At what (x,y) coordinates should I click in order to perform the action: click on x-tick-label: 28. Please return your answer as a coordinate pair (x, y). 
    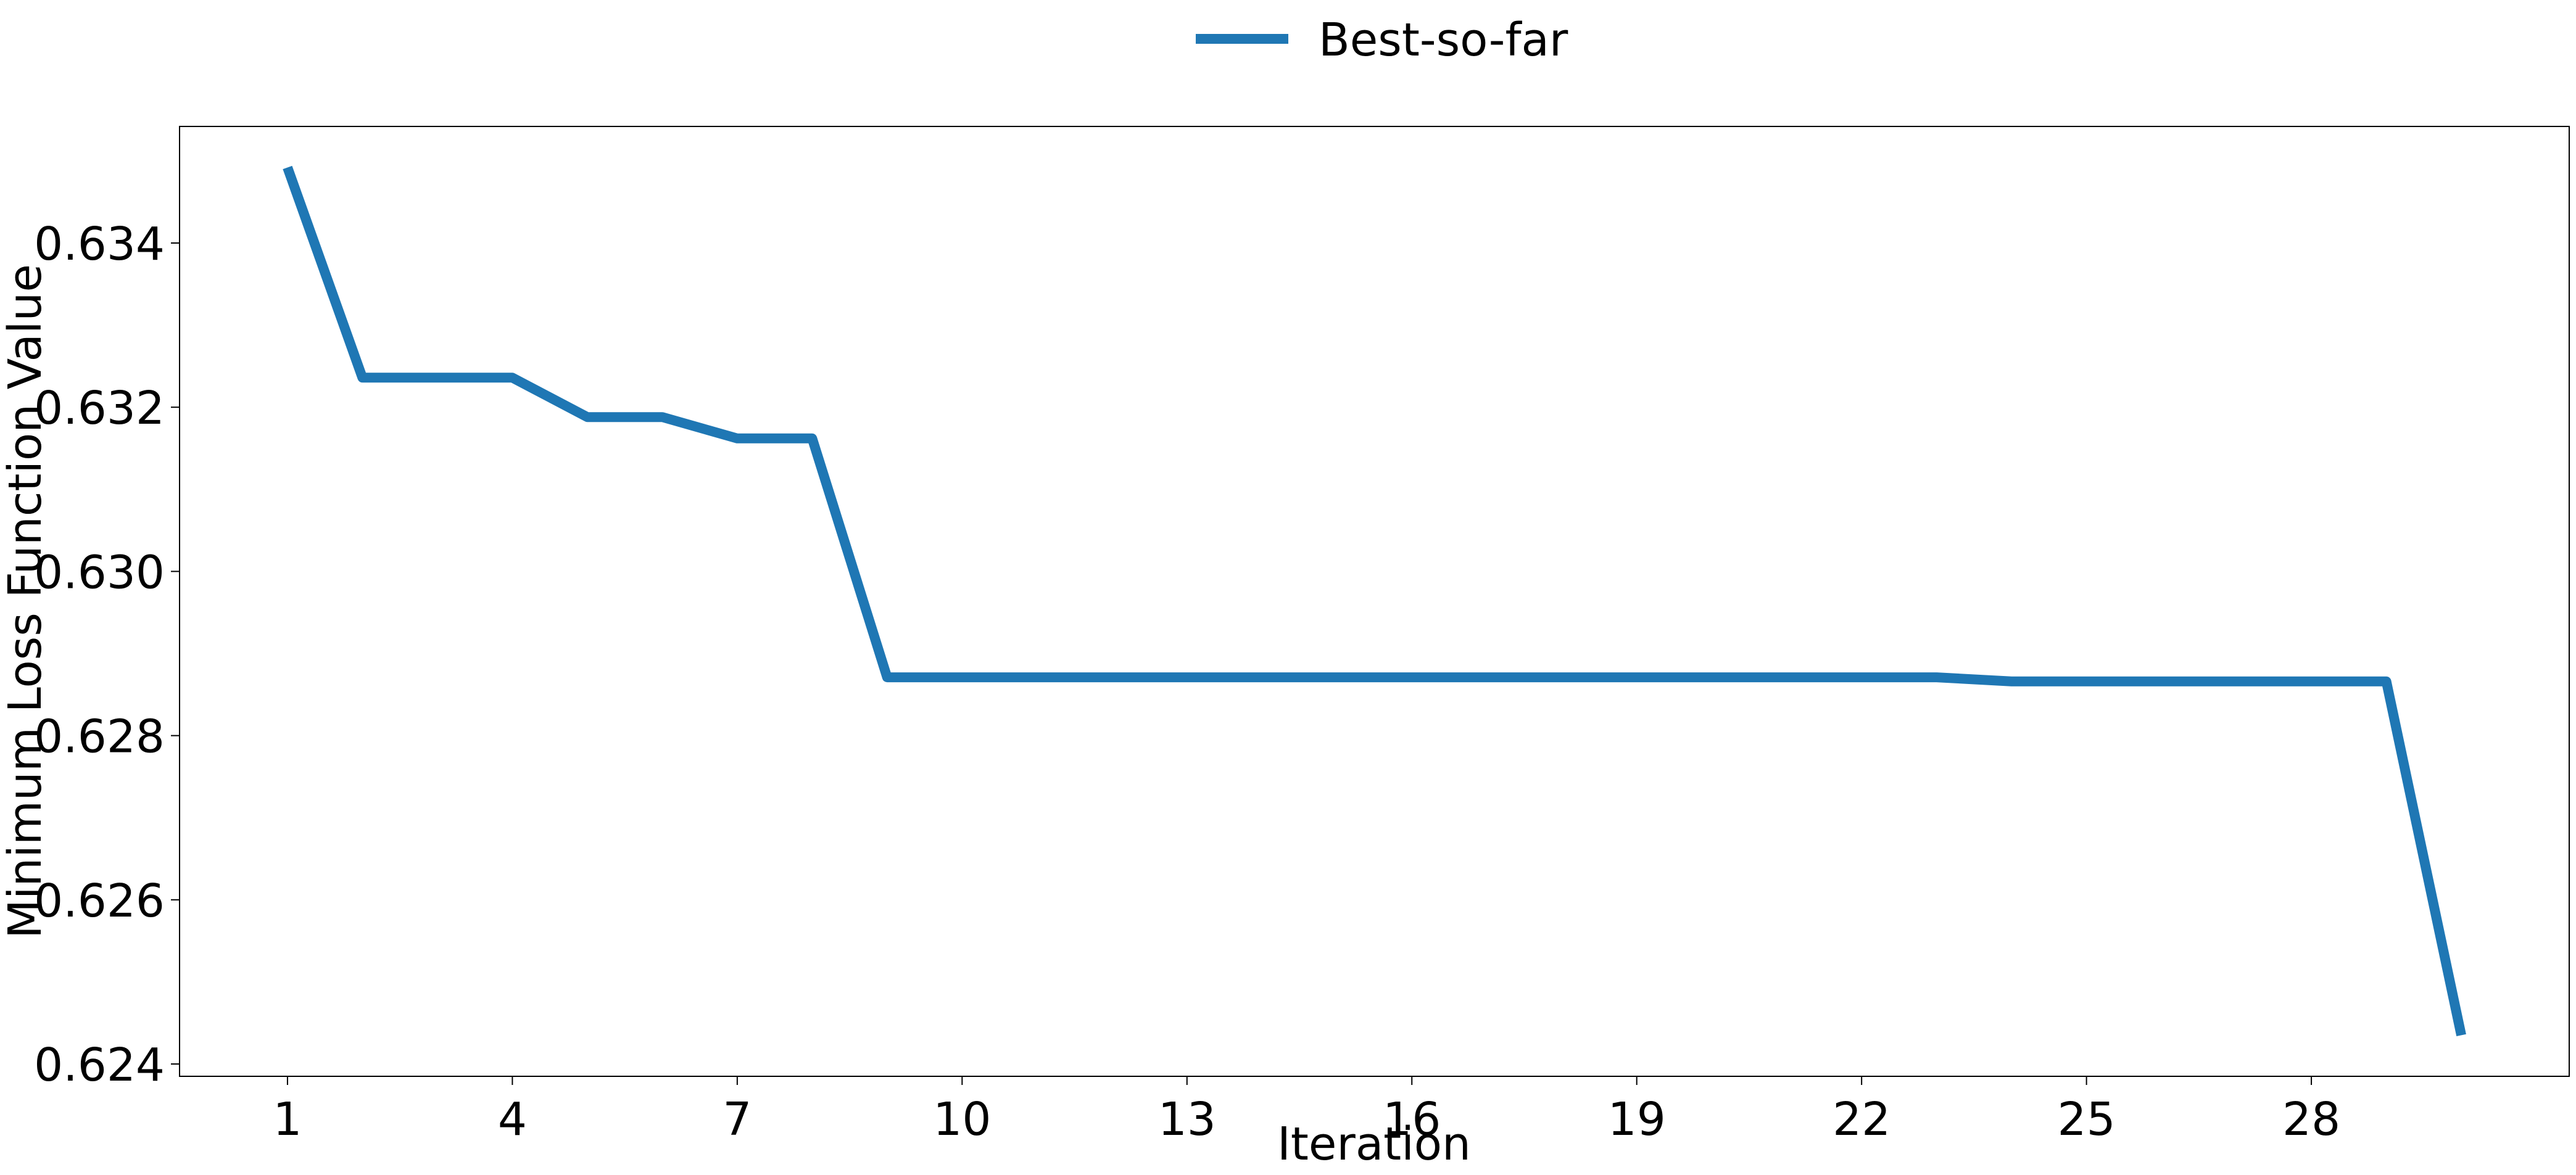
    Looking at the image, I should click on (2311, 1119).